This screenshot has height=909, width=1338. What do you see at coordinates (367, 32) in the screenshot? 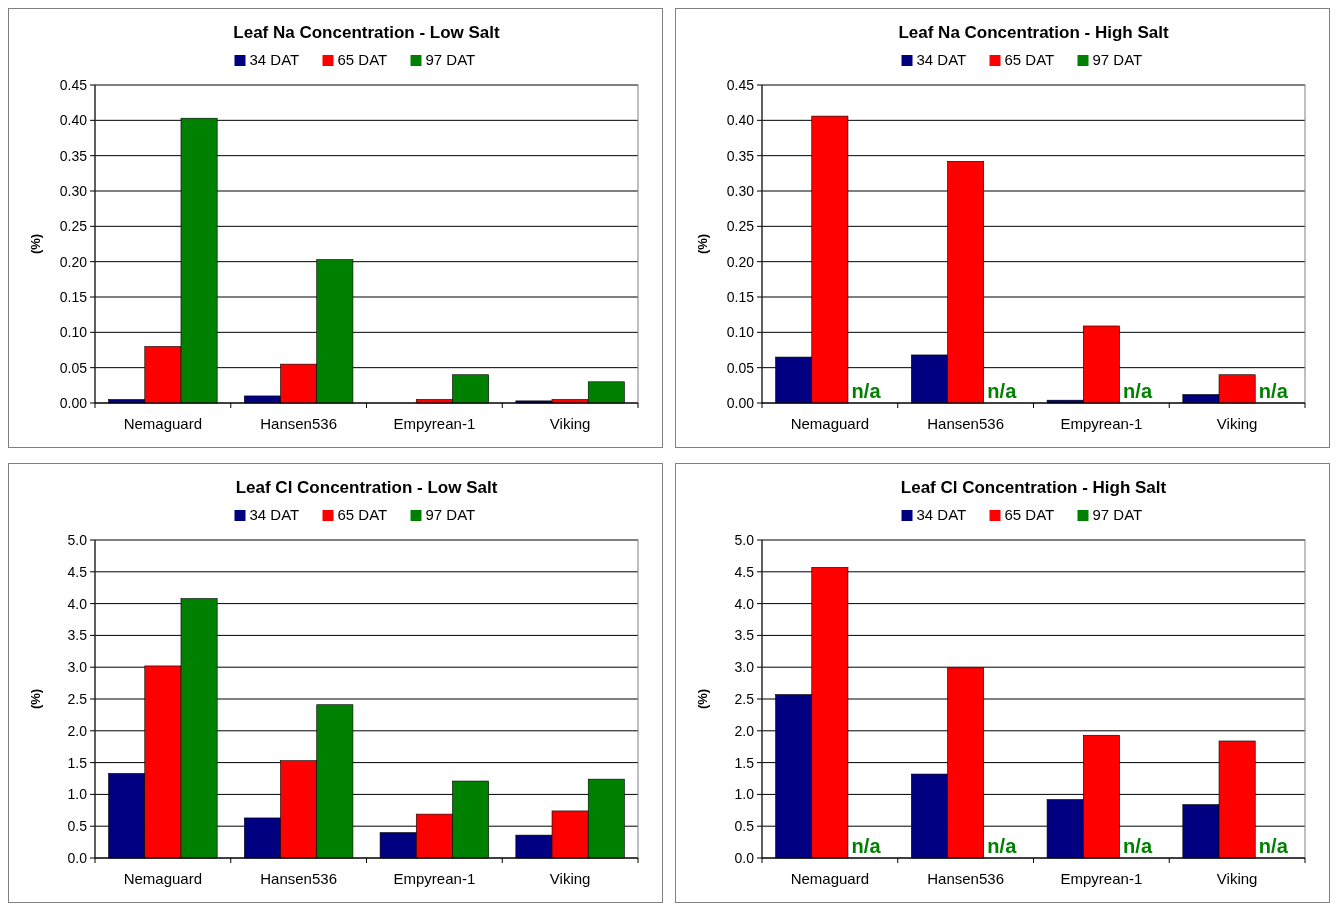
I see `chart-title: Leaf Na Concentration - Low Salt` at bounding box center [367, 32].